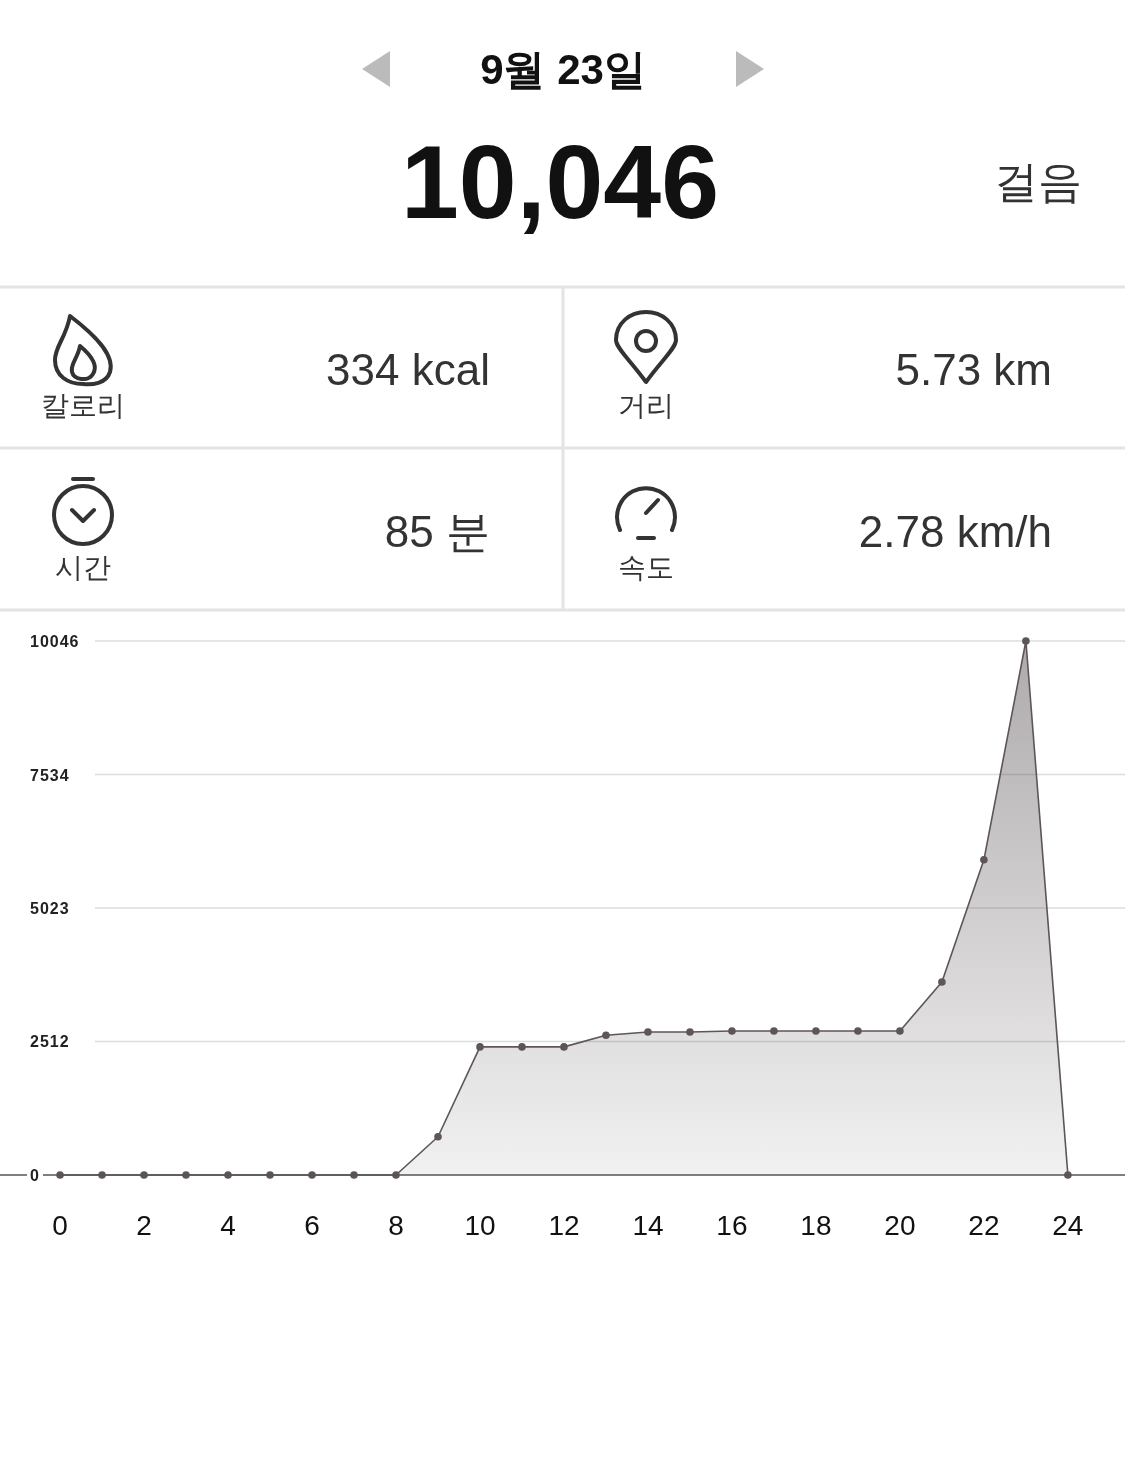  What do you see at coordinates (1038, 181) in the screenshot?
I see `text: 걸음` at bounding box center [1038, 181].